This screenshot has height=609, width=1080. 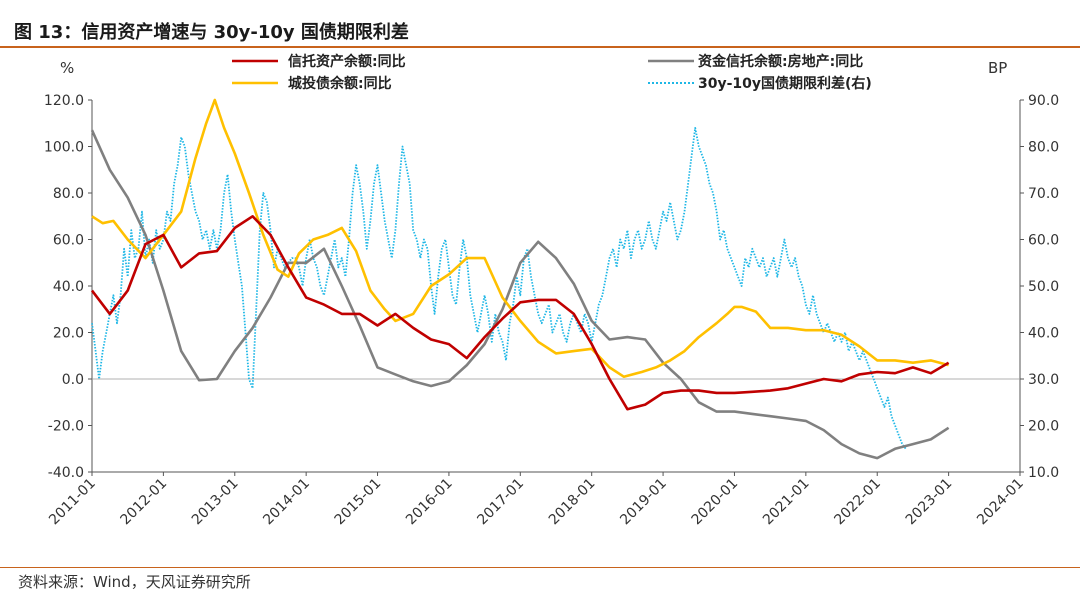 I want to click on right-tick-label: 20.0, so click(x=1043, y=427).